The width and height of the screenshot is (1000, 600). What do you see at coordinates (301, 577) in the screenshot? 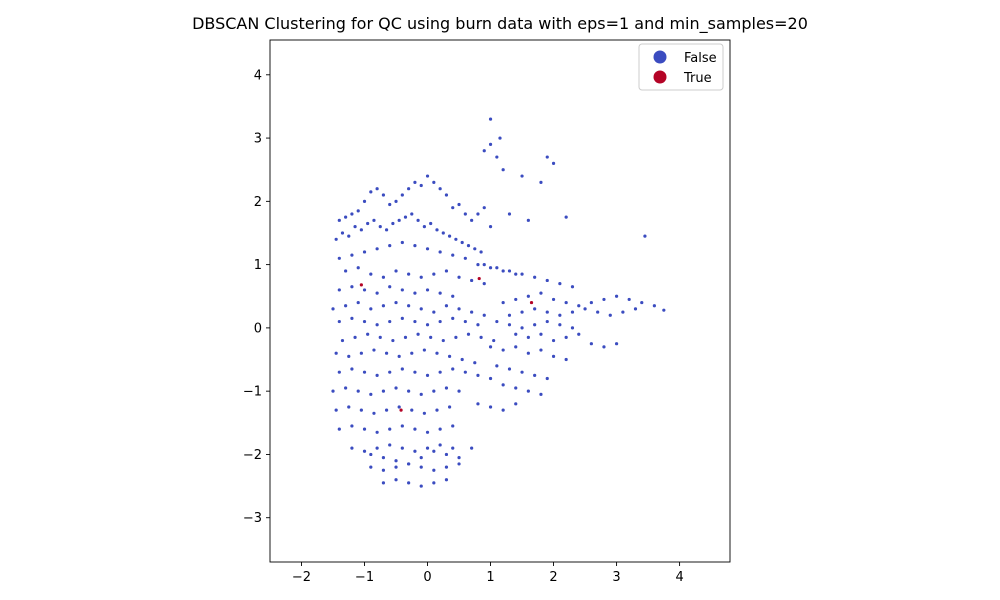
I see `x-tick-label: −2` at bounding box center [301, 577].